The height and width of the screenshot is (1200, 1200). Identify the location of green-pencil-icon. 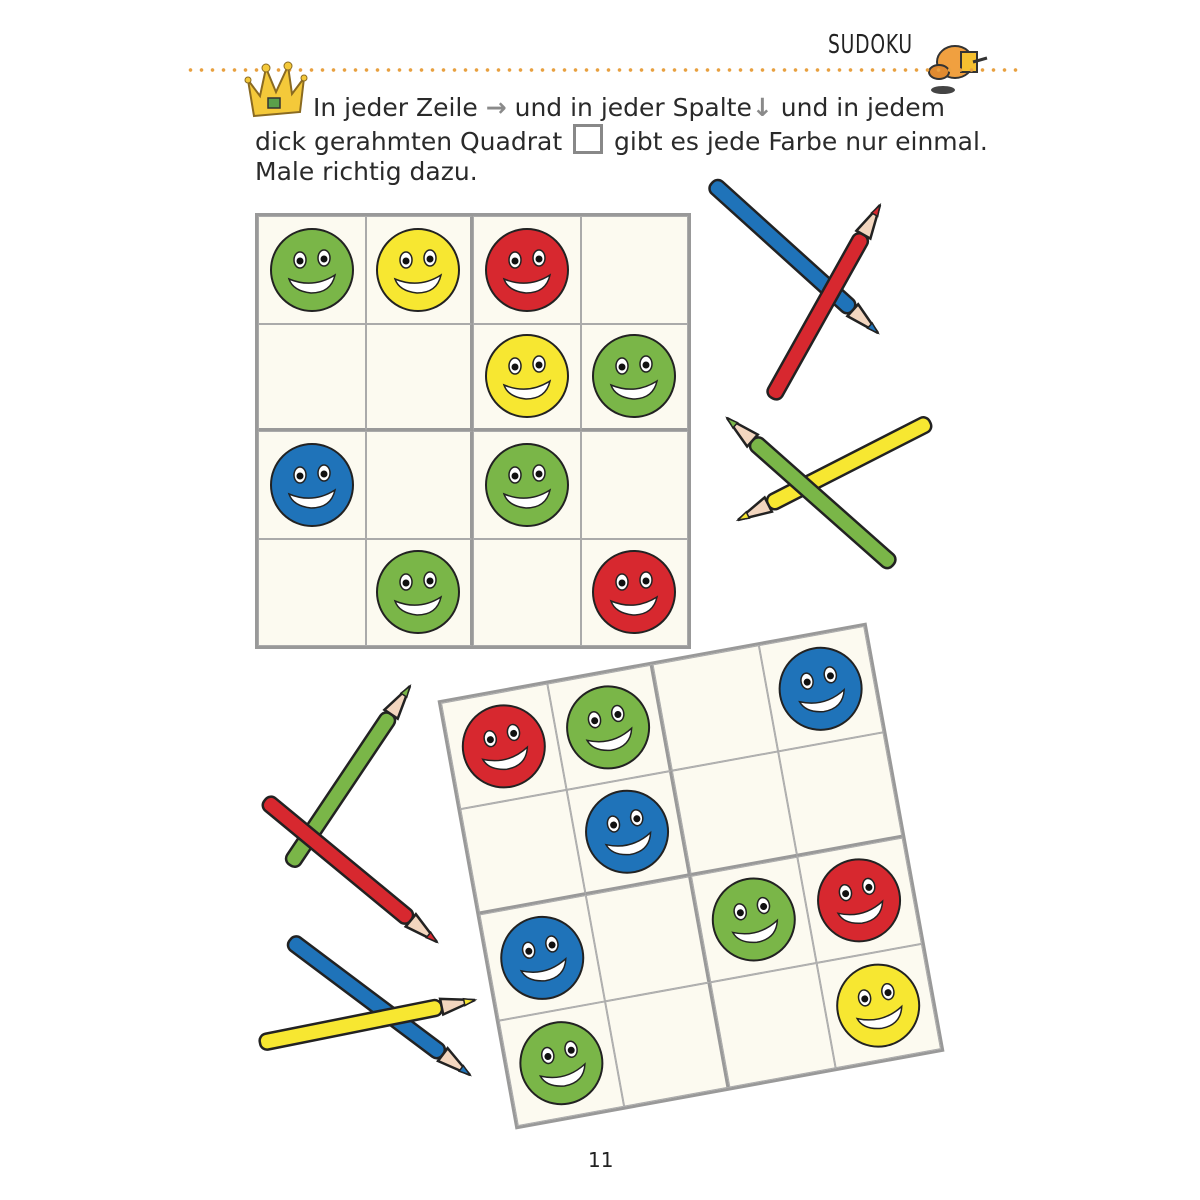
(811, 493).